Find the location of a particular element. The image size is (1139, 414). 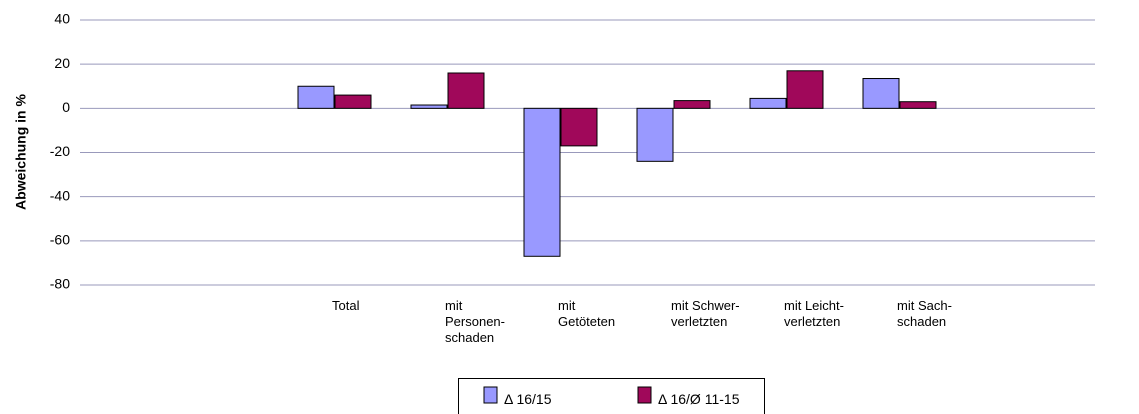

legend-label: Δ 16/Ø 11-15 is located at coordinates (699, 399).